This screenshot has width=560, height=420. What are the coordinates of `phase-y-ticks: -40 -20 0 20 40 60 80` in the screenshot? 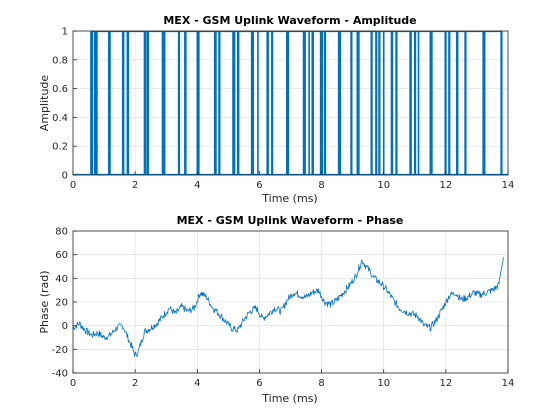 It's located at (64, 303).